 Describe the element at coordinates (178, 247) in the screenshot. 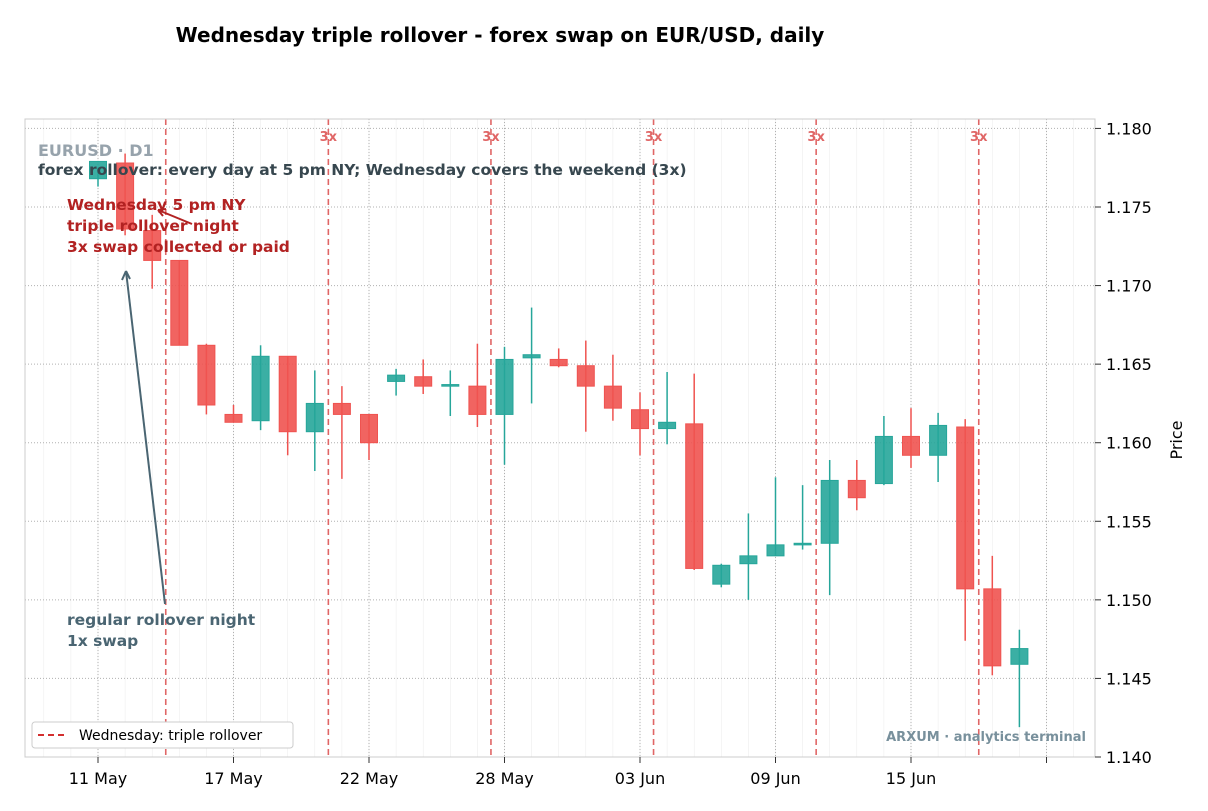

I see `wednesday-note-line: 3x swap collected or paid` at that location.